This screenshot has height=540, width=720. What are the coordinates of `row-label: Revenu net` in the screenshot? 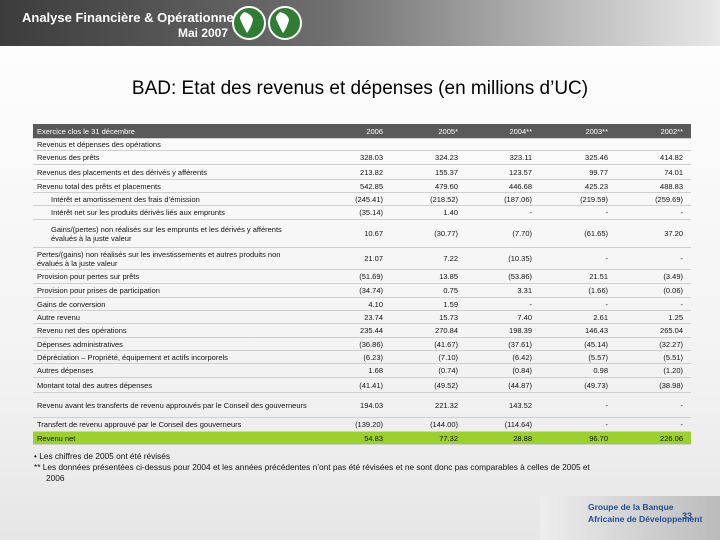 It's located at (56, 438).